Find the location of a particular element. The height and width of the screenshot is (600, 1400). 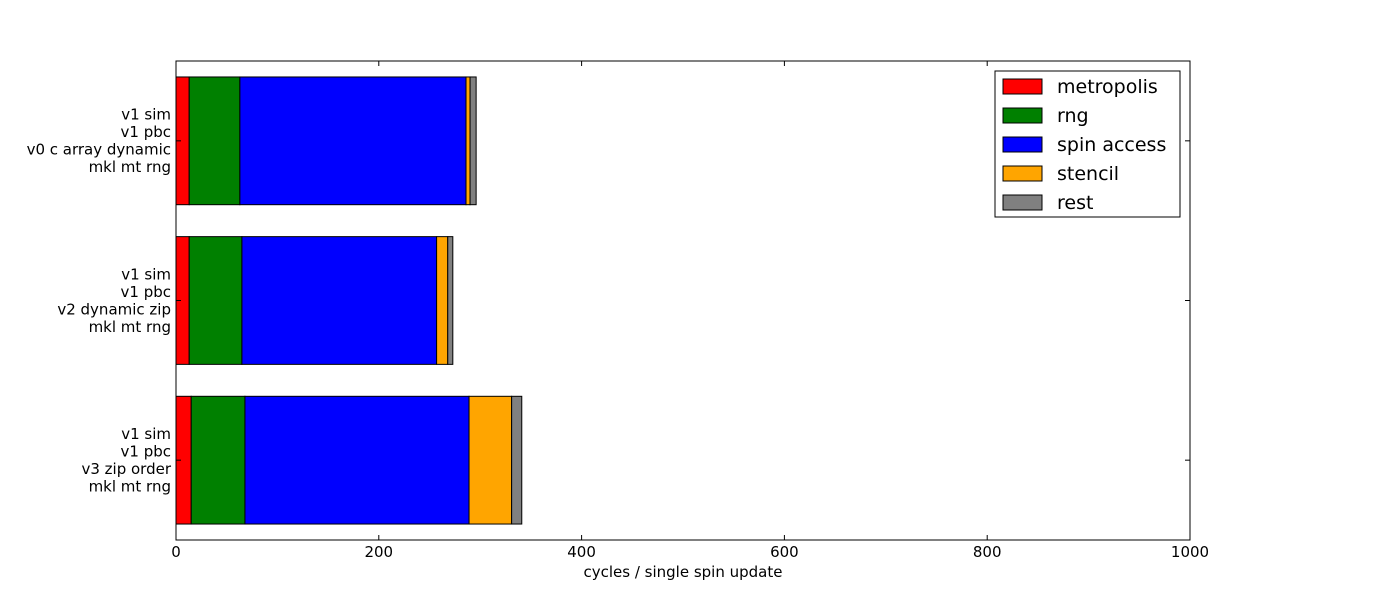

x-tick-label: 400 is located at coordinates (581, 552).